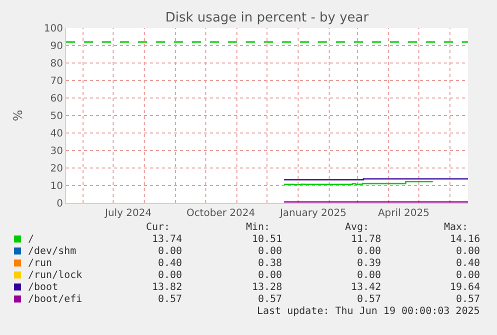  What do you see at coordinates (56, 169) in the screenshot?
I see `y-tick-label: 20` at bounding box center [56, 169].